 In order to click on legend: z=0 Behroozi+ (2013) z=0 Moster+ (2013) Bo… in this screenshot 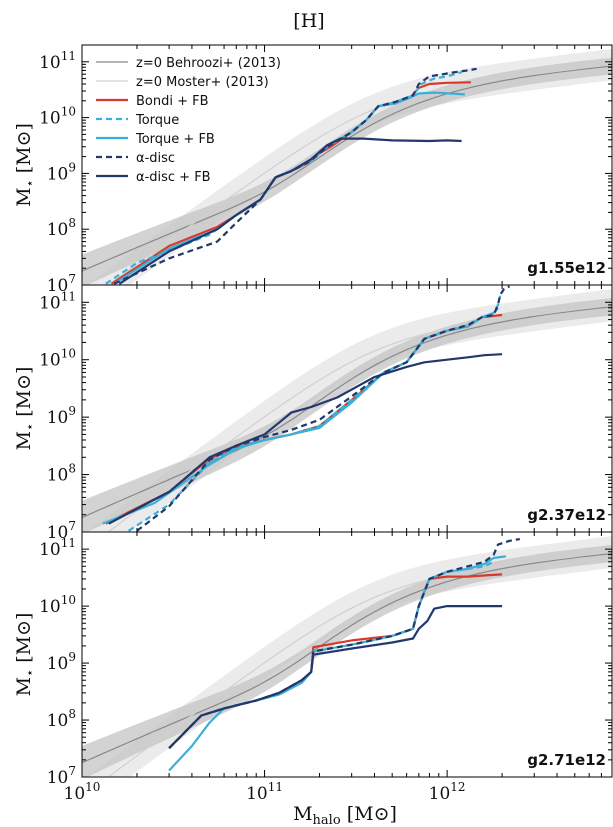, I will do `click(188, 120)`.